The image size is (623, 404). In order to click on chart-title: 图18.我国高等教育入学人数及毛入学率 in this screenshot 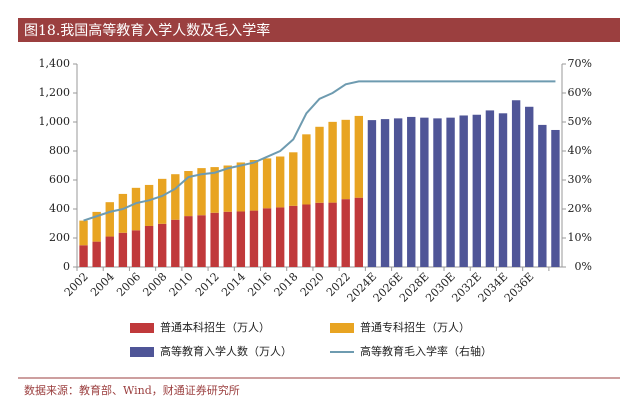, I will do `click(147, 30)`.